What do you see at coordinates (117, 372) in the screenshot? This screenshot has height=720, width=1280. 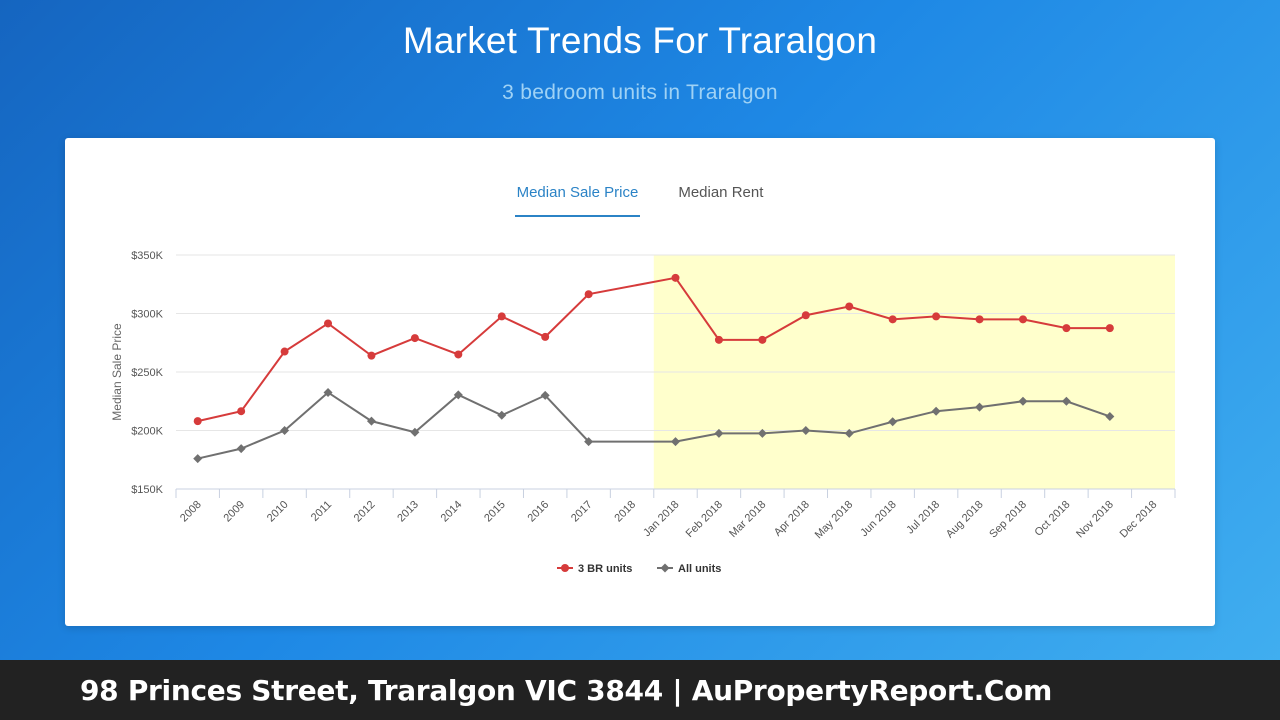 I see `y-axis-title: Median Sale Price` at bounding box center [117, 372].